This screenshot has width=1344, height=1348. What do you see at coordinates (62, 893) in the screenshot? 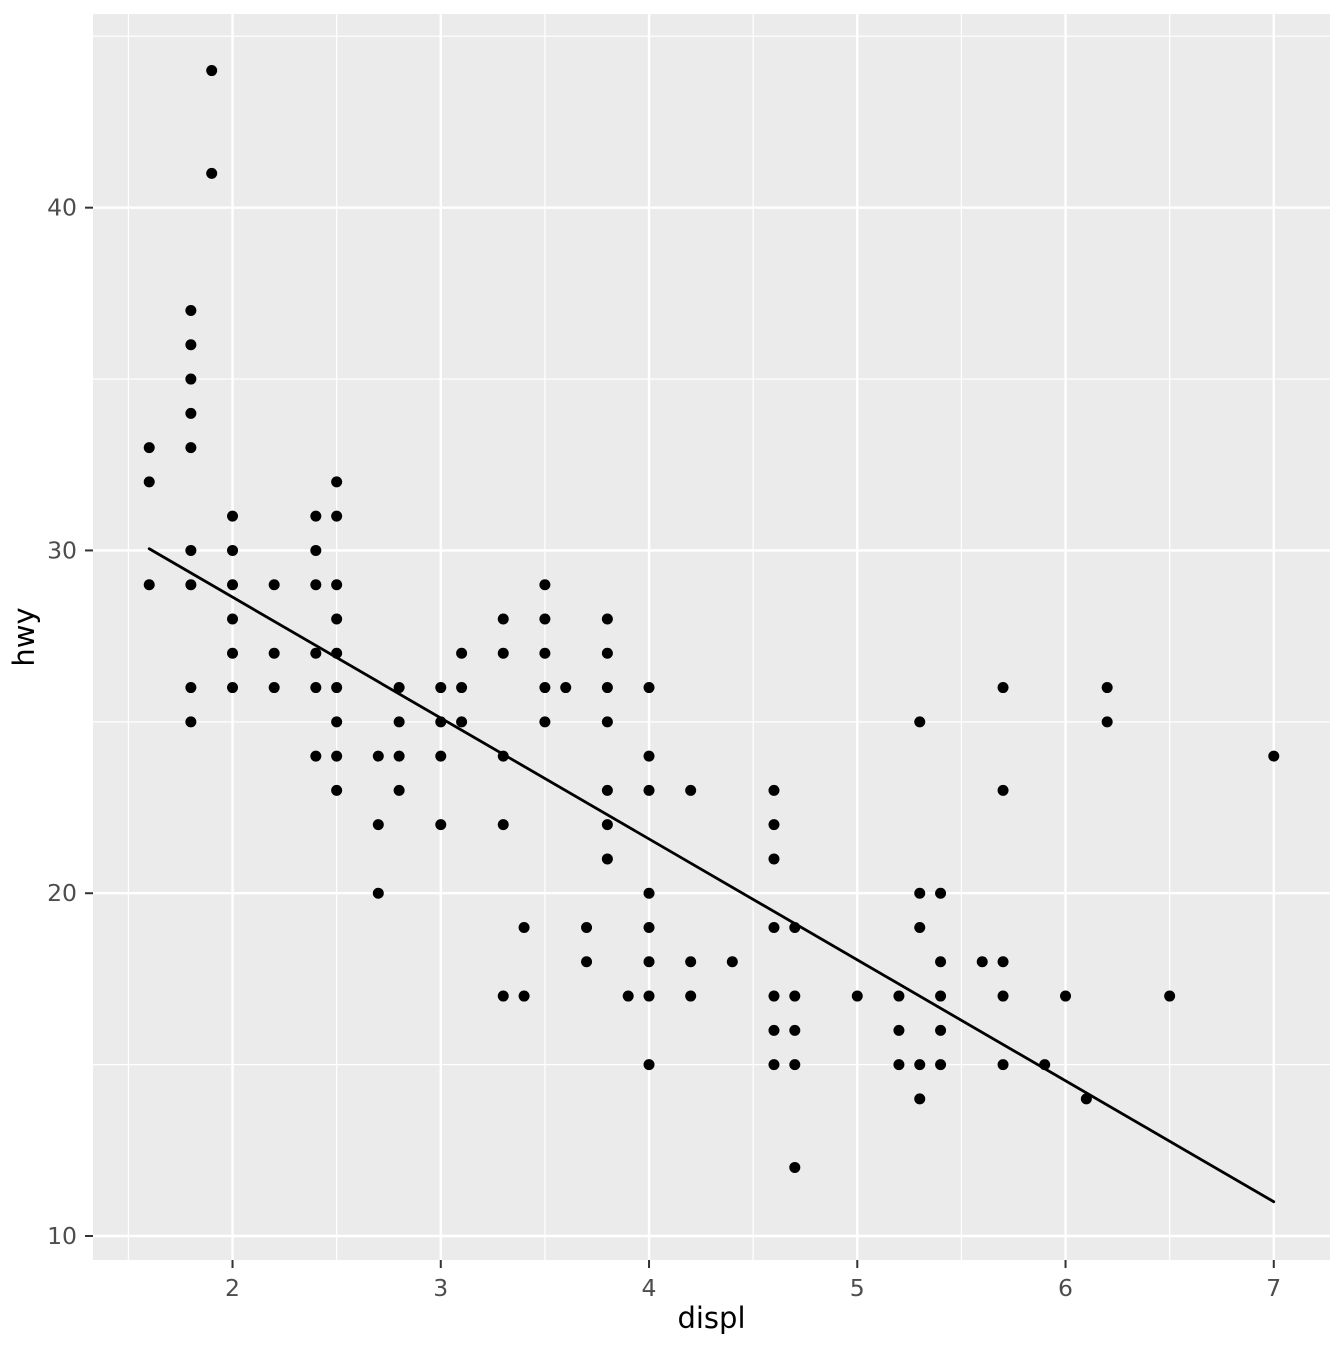
I see `y-tick-label: 20` at bounding box center [62, 893].